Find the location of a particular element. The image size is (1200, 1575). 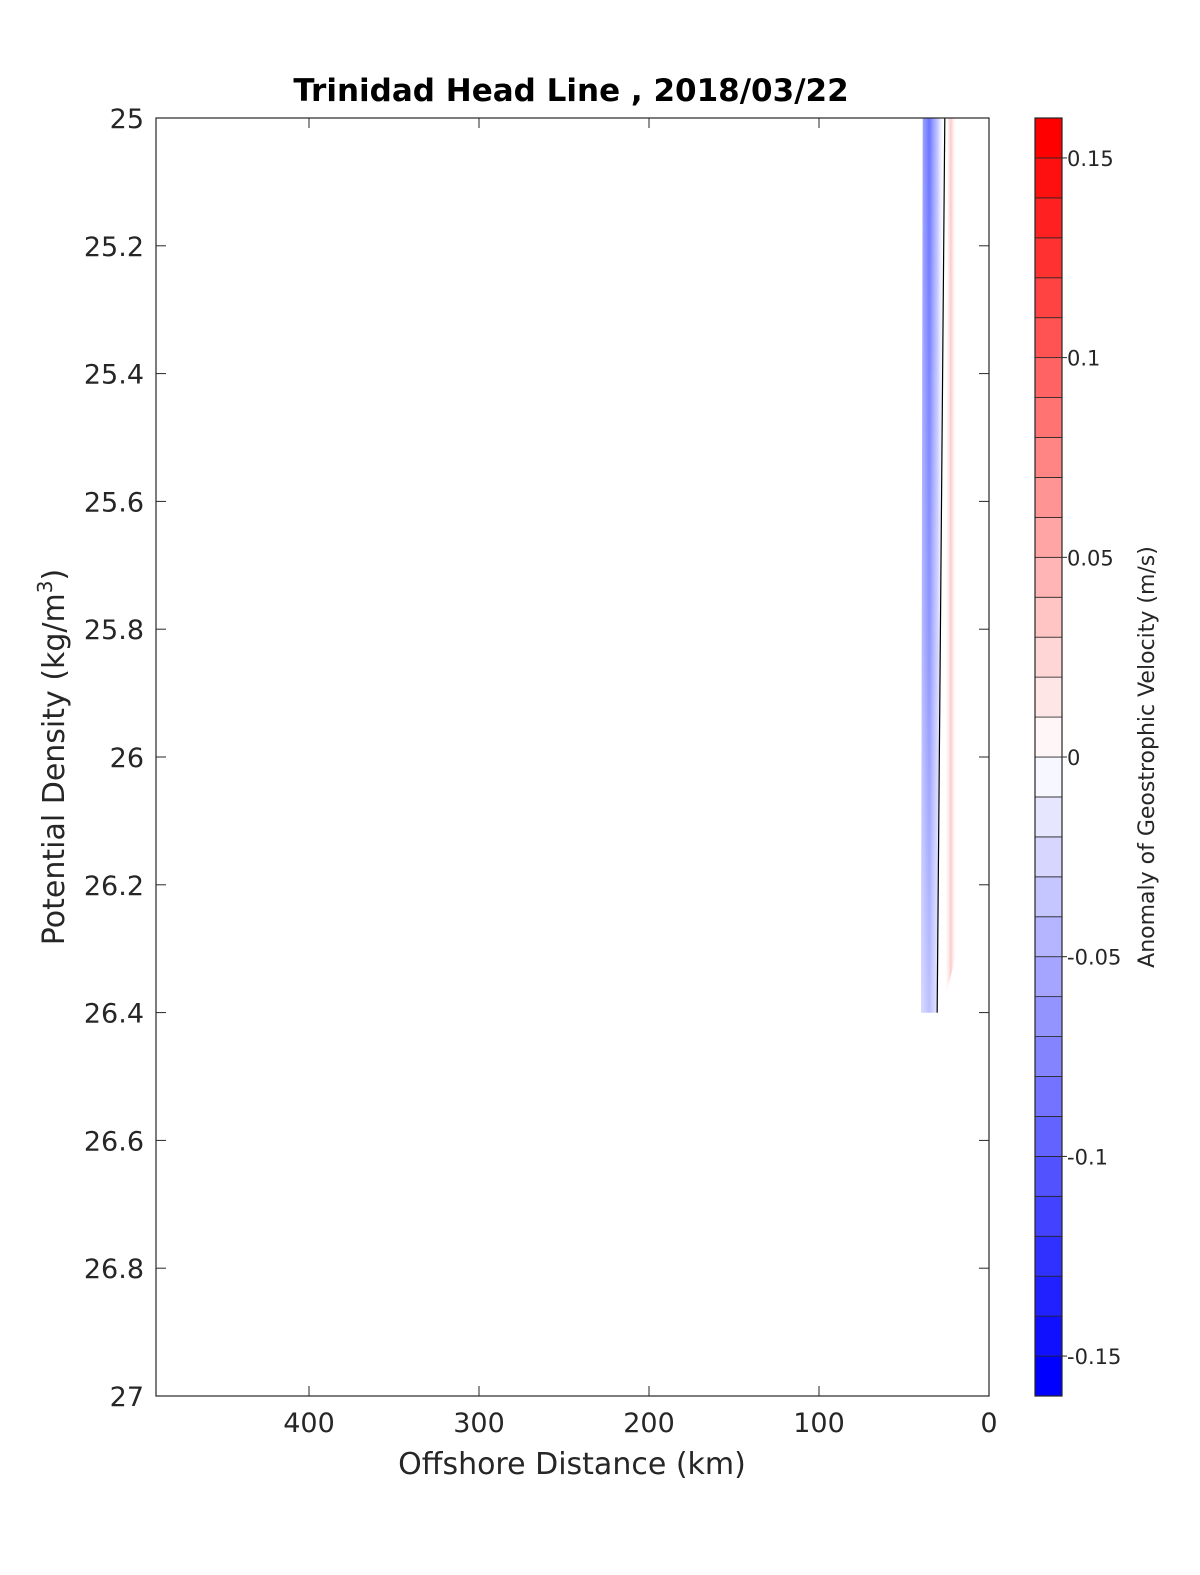

contour-field is located at coordinates (939, 565).